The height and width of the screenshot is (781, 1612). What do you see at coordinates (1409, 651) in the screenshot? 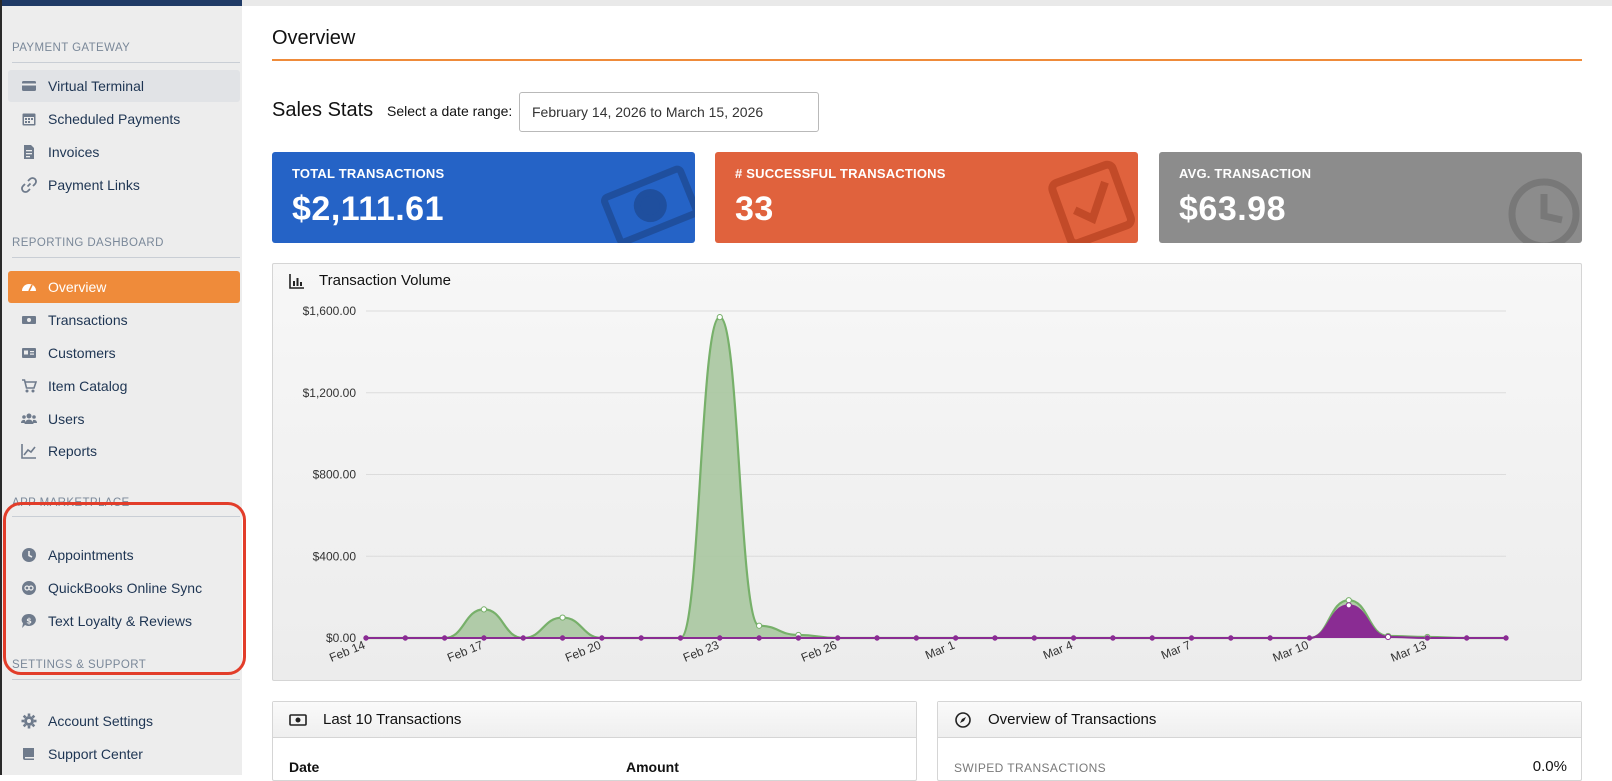
I see `x-tick-label: Mar 13` at bounding box center [1409, 651].